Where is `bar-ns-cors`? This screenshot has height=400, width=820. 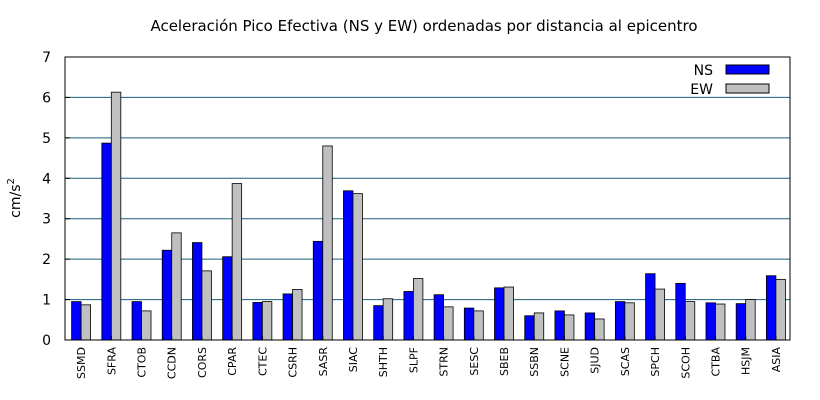
bar-ns-cors is located at coordinates (197, 291).